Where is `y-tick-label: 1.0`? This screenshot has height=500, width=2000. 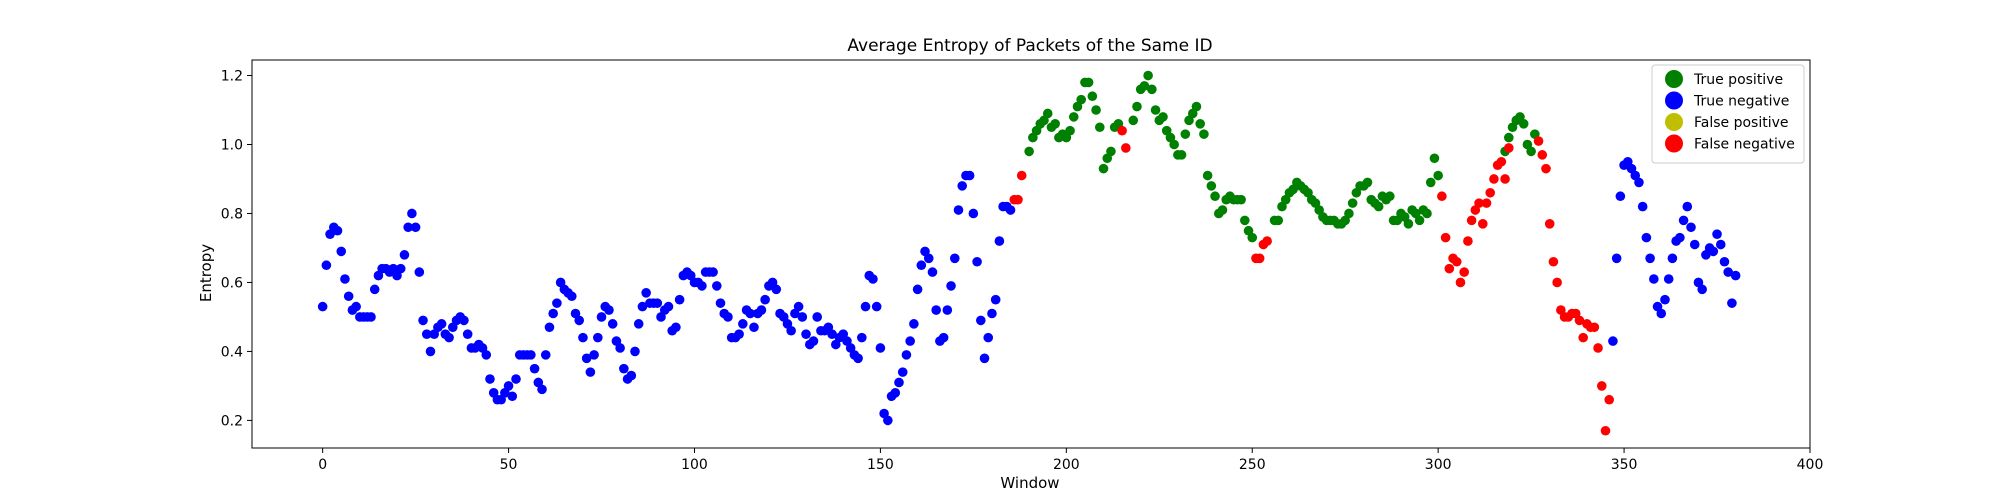
y-tick-label: 1.0 is located at coordinates (232, 145).